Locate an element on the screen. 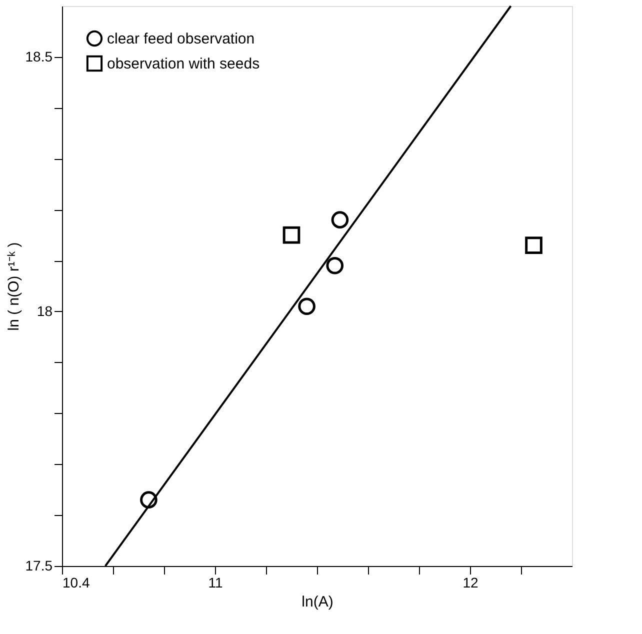 This screenshot has width=642, height=634. x-tick-label: 12 is located at coordinates (470, 582).